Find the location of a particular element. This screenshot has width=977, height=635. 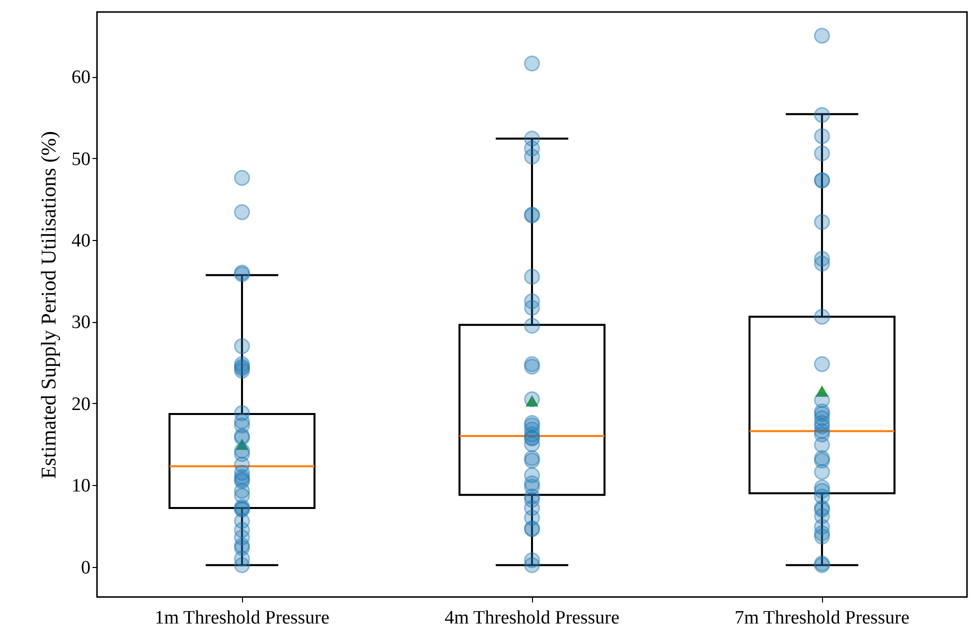

y-tick-label: 0 is located at coordinates (85, 567).